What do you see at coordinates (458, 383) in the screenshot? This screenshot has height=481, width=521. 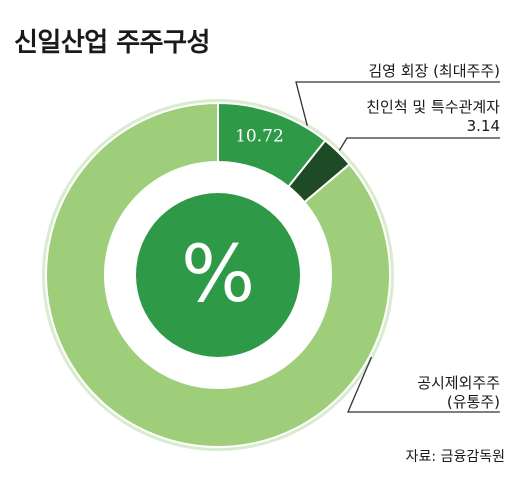 I see `label-public: 공시제외주주` at bounding box center [458, 383].